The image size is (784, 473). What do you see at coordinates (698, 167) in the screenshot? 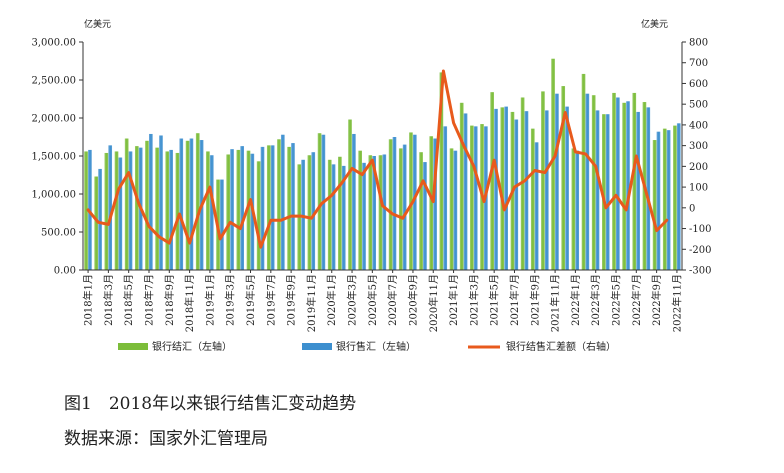
I see `right-tick-label: 200` at bounding box center [698, 167].